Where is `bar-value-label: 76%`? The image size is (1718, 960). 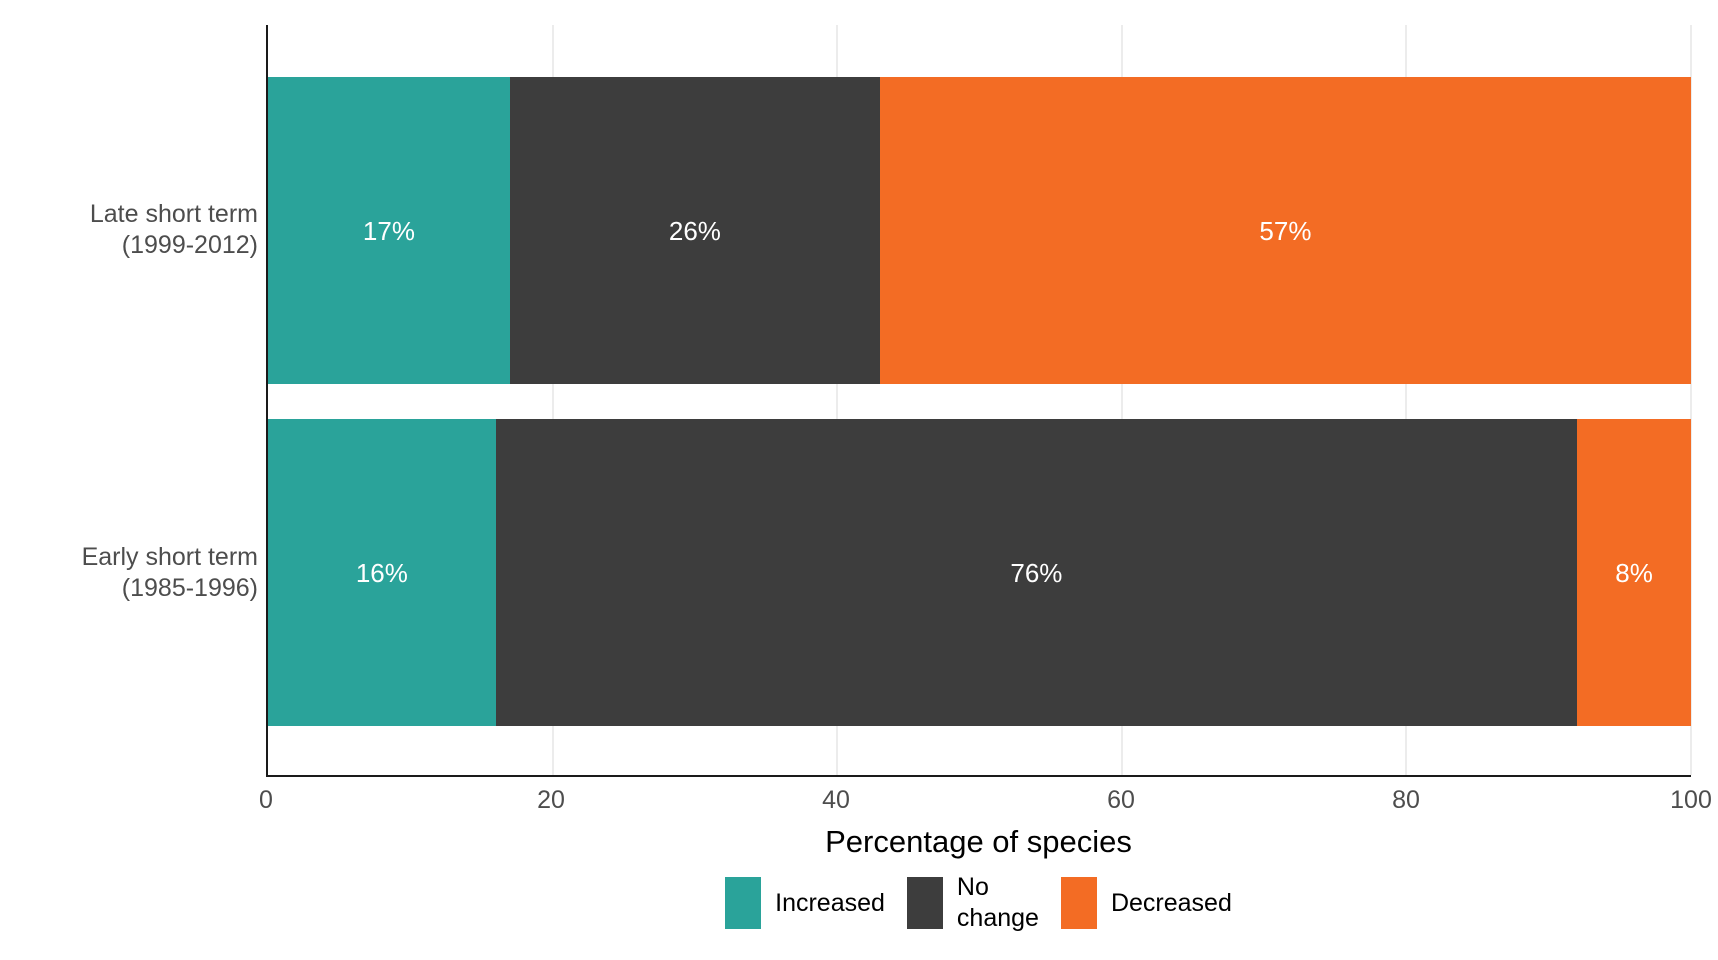 bar-value-label: 76% is located at coordinates (1036, 572).